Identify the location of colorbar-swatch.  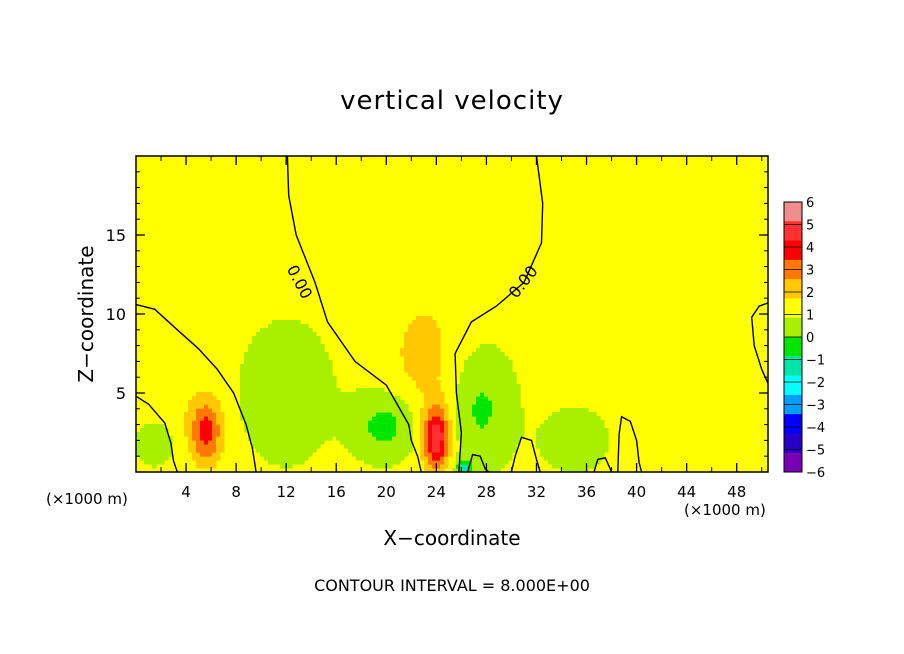
(793, 385).